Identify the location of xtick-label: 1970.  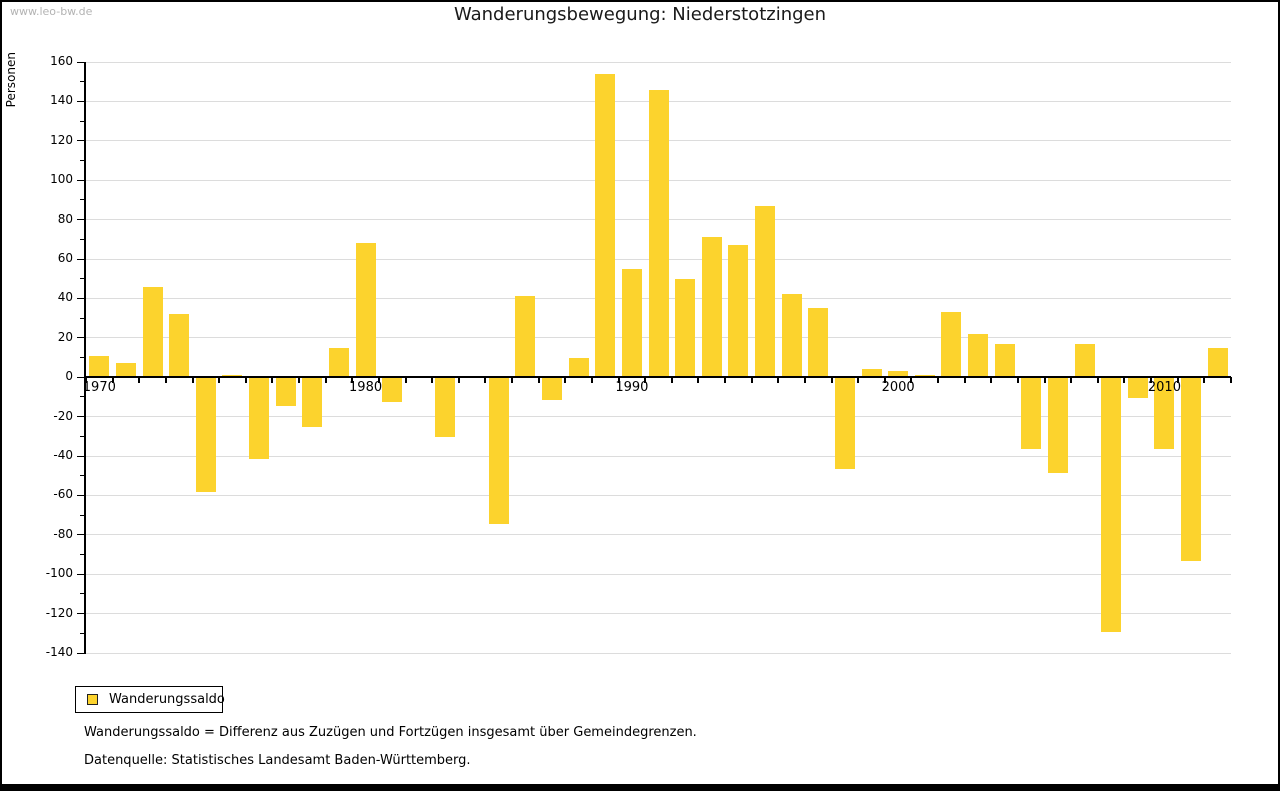
(99, 388).